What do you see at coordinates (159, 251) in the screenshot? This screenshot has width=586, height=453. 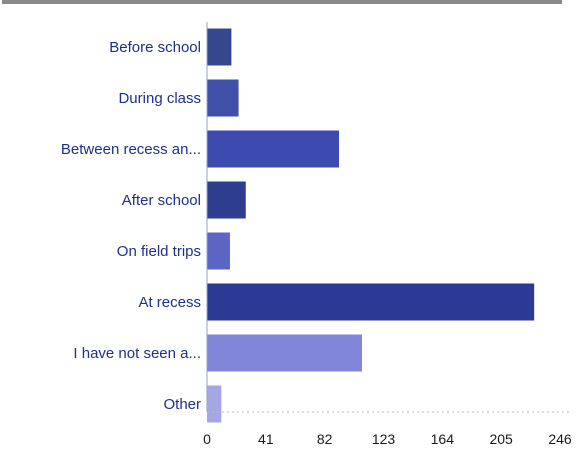 I see `category-label-4: On field trips` at bounding box center [159, 251].